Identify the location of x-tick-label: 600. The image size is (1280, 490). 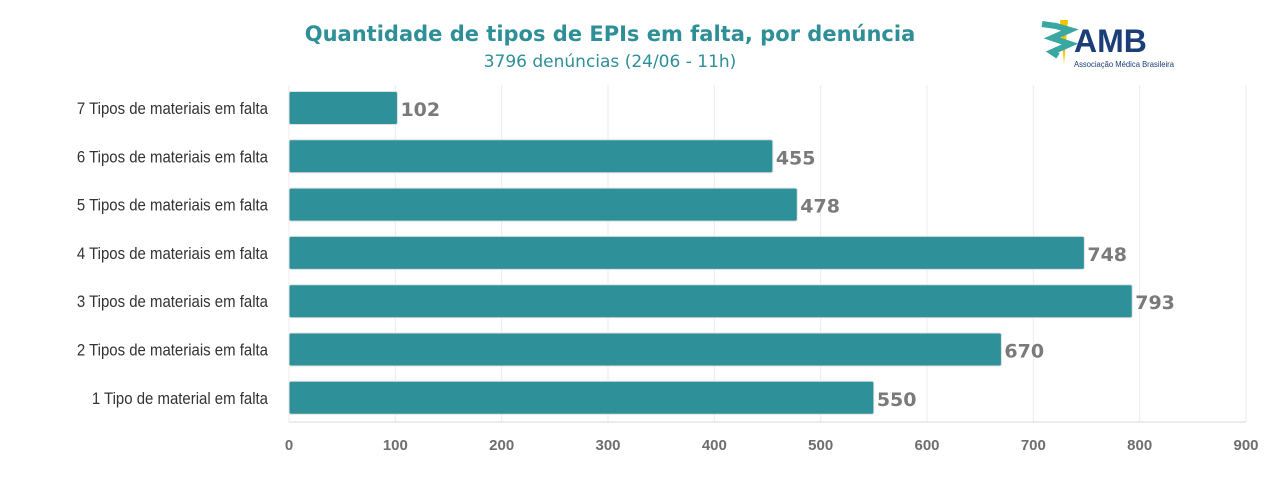
(926, 445).